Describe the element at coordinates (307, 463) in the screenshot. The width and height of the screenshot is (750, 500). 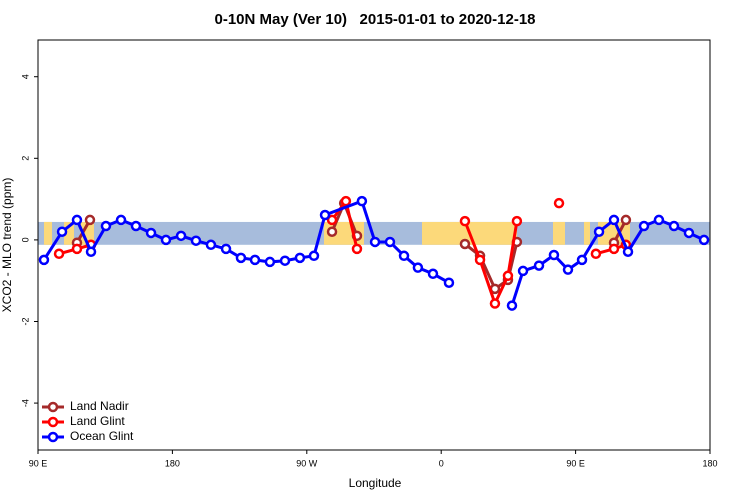
I see `x-tick-label: 90 W` at that location.